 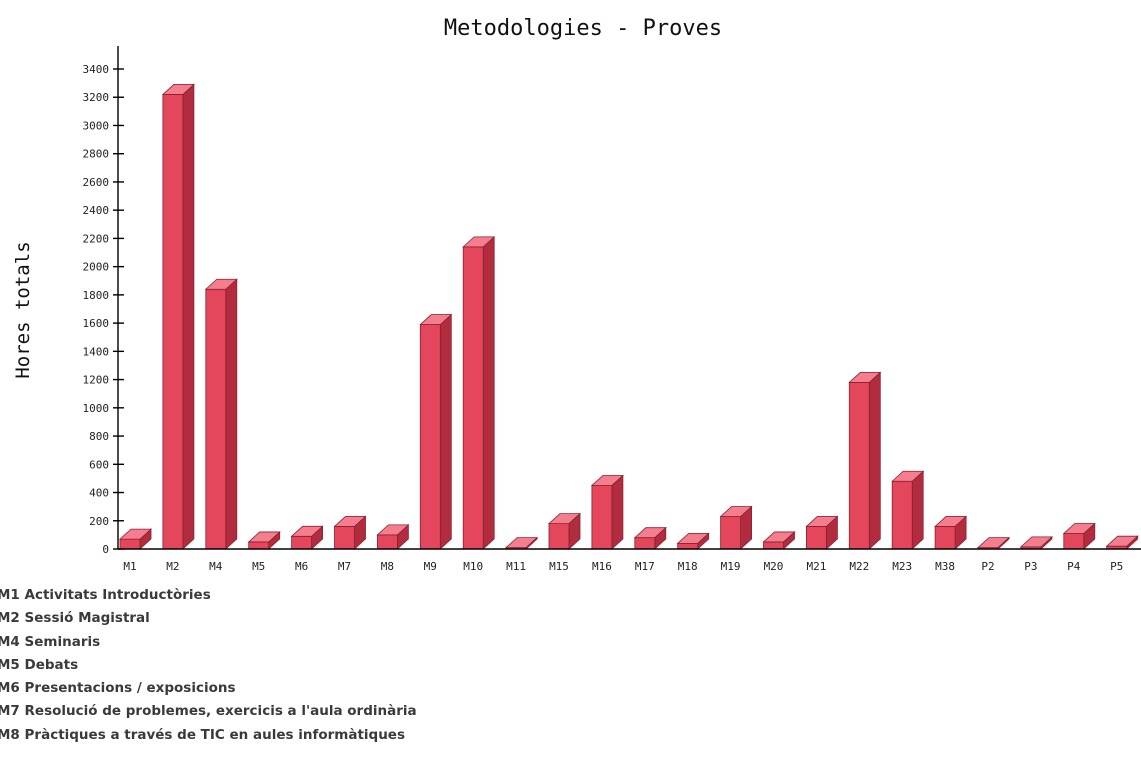 What do you see at coordinates (96, 182) in the screenshot?
I see `y-tick-label: 2600` at bounding box center [96, 182].